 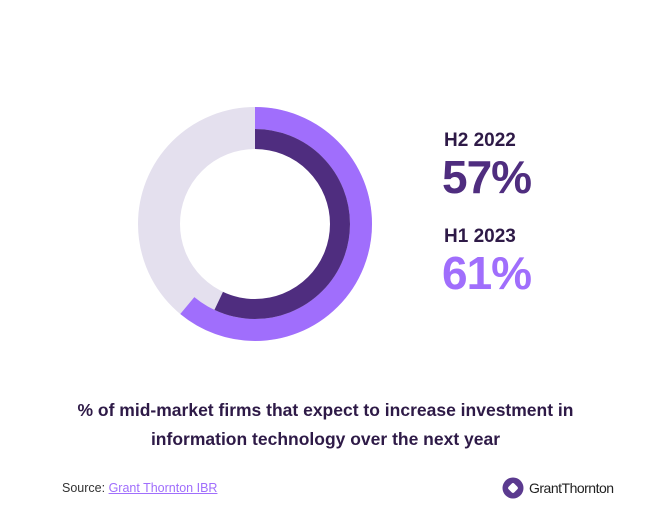 I want to click on series-label-h1-2023: H1 2023, so click(x=480, y=236).